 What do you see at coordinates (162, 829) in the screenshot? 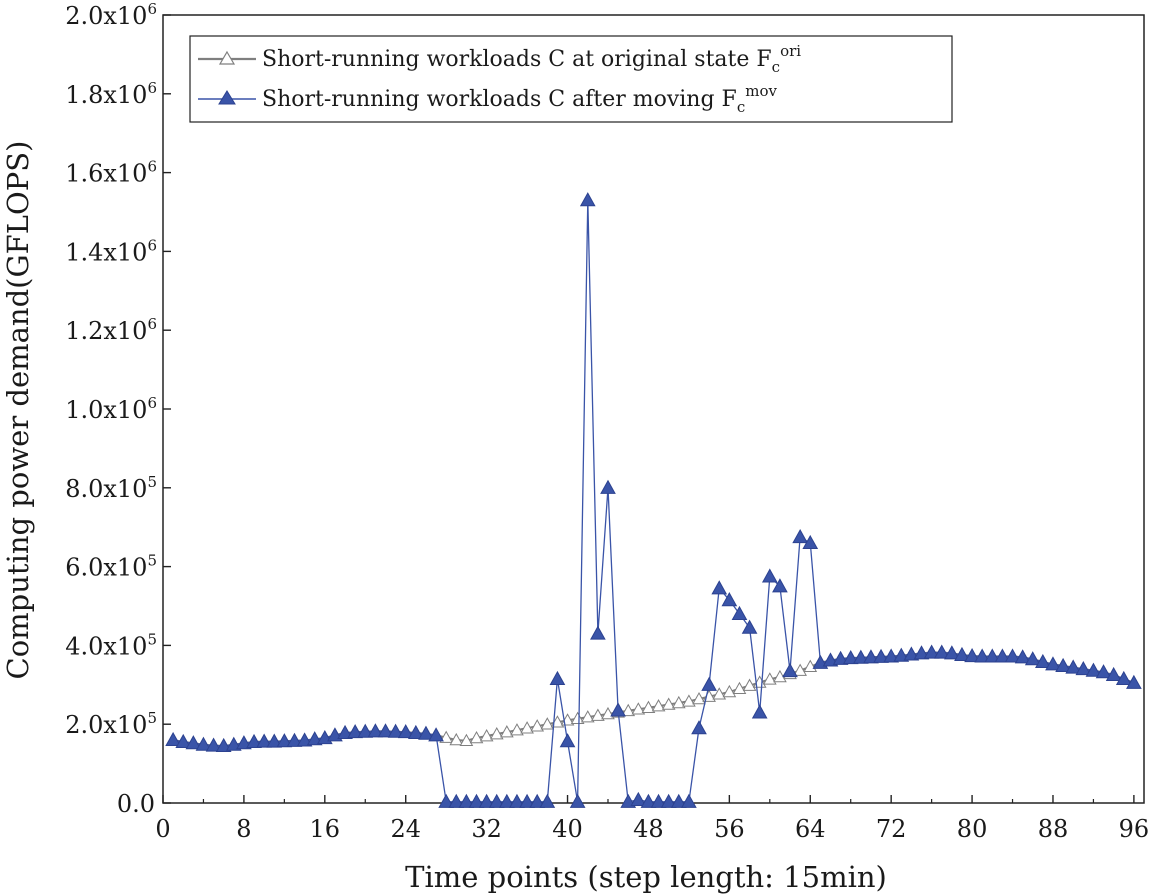
I see `x-tick-label: 0` at bounding box center [162, 829].